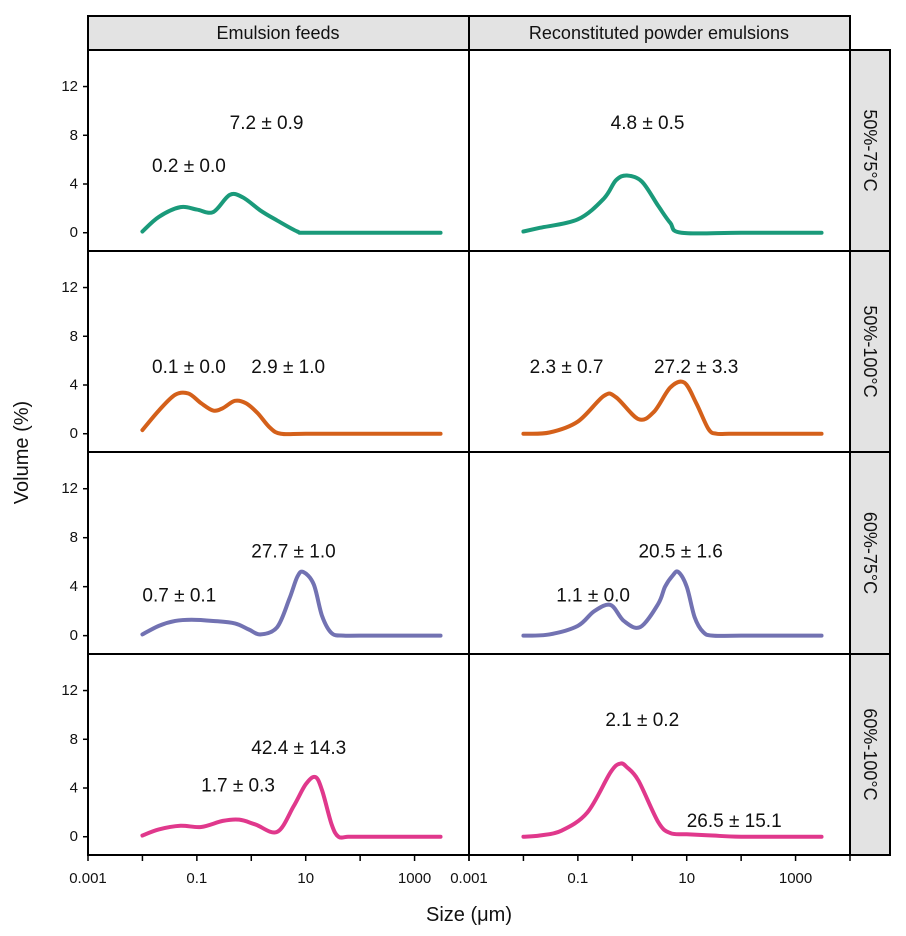 Image resolution: width=906 pixels, height=936 pixels. Describe the element at coordinates (642, 720) in the screenshot. I see `peak-annotation: 2.1 ± 0.2` at that location.